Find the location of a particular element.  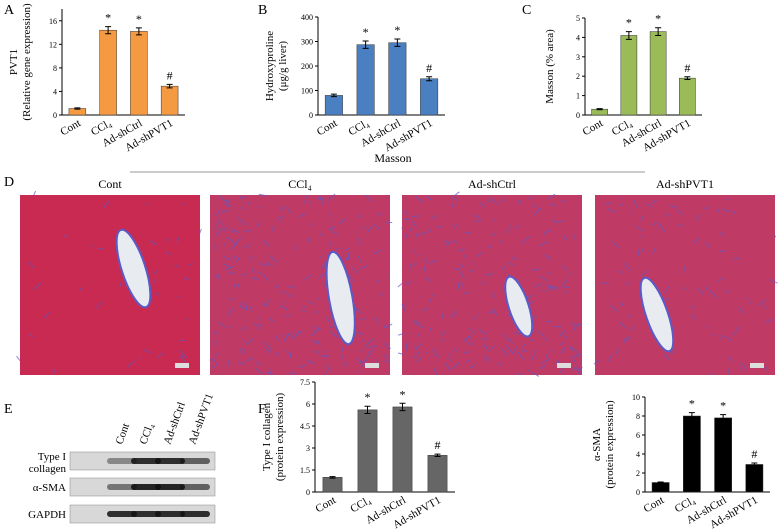

panel-label: C is located at coordinates (526, 10).